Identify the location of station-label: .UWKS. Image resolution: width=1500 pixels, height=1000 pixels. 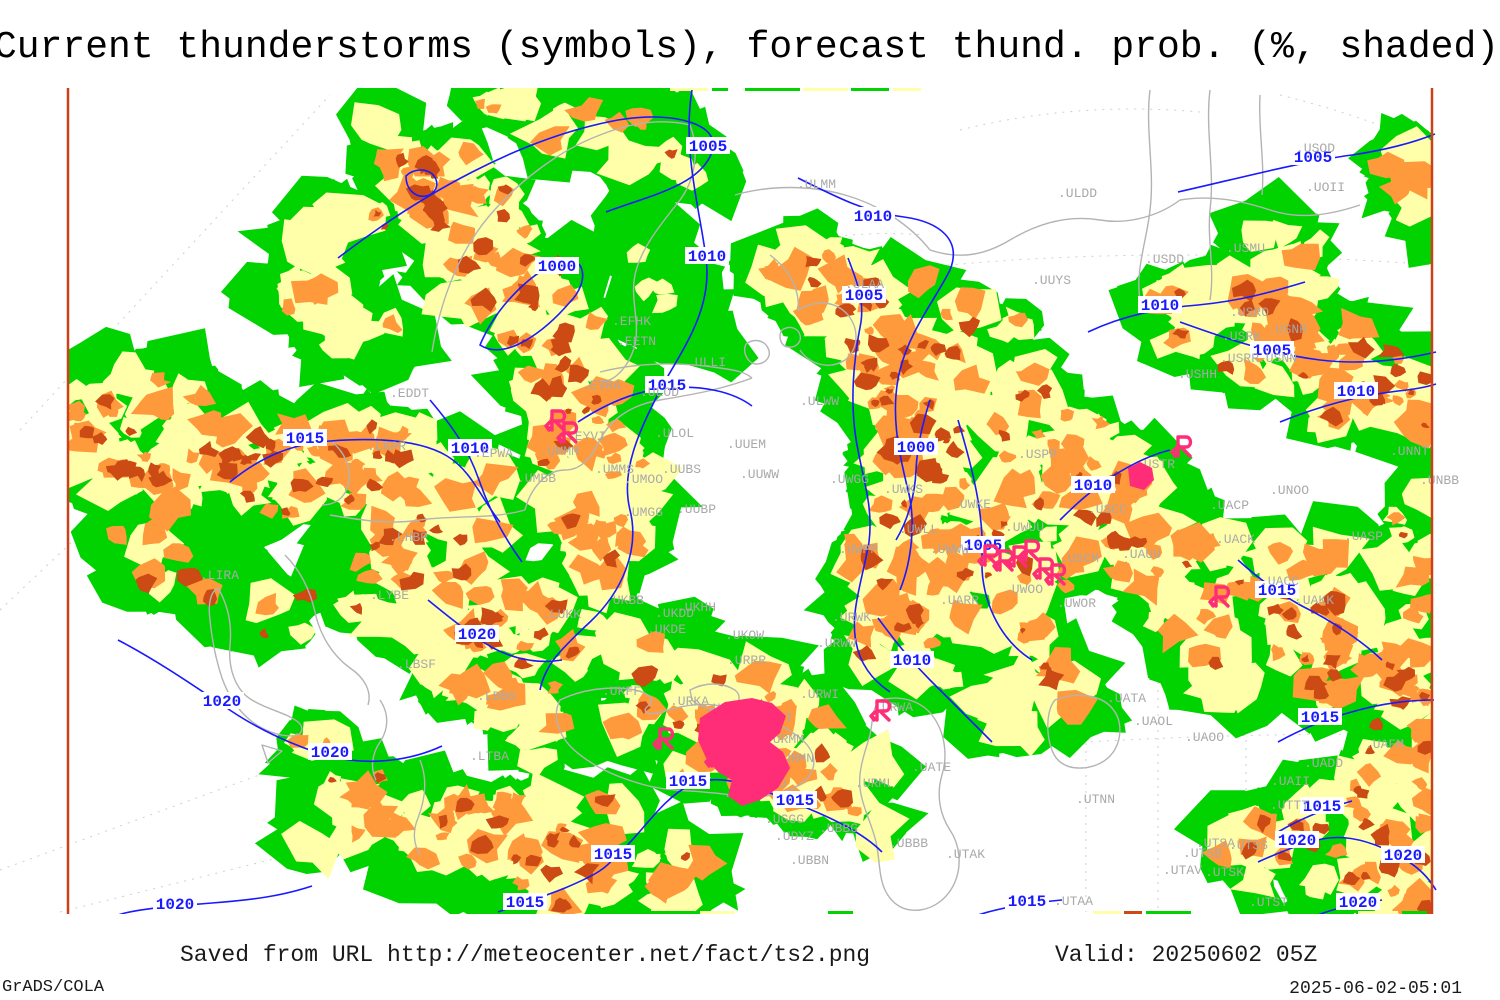
(903, 489).